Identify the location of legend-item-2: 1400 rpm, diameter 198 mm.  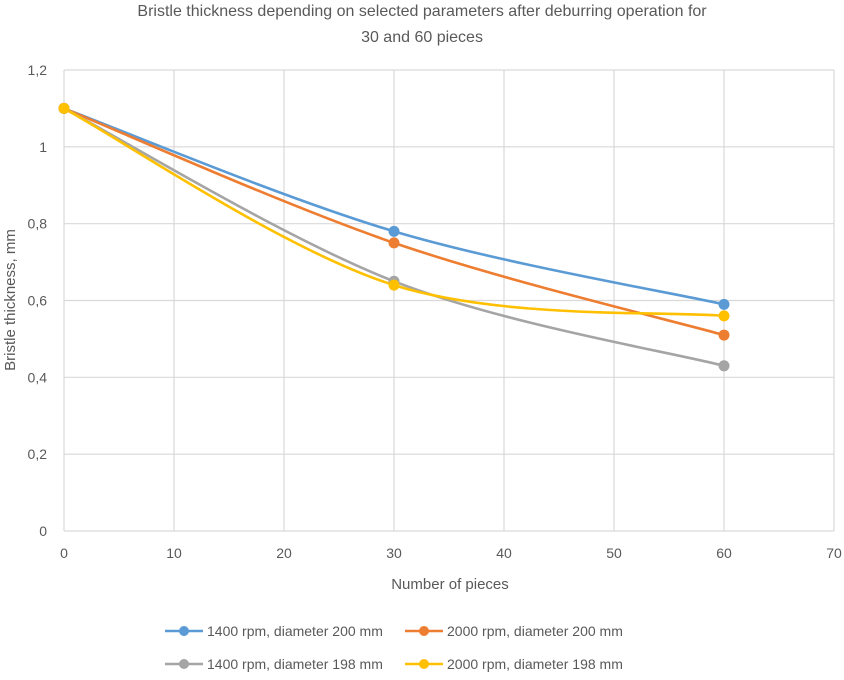
(274, 664).